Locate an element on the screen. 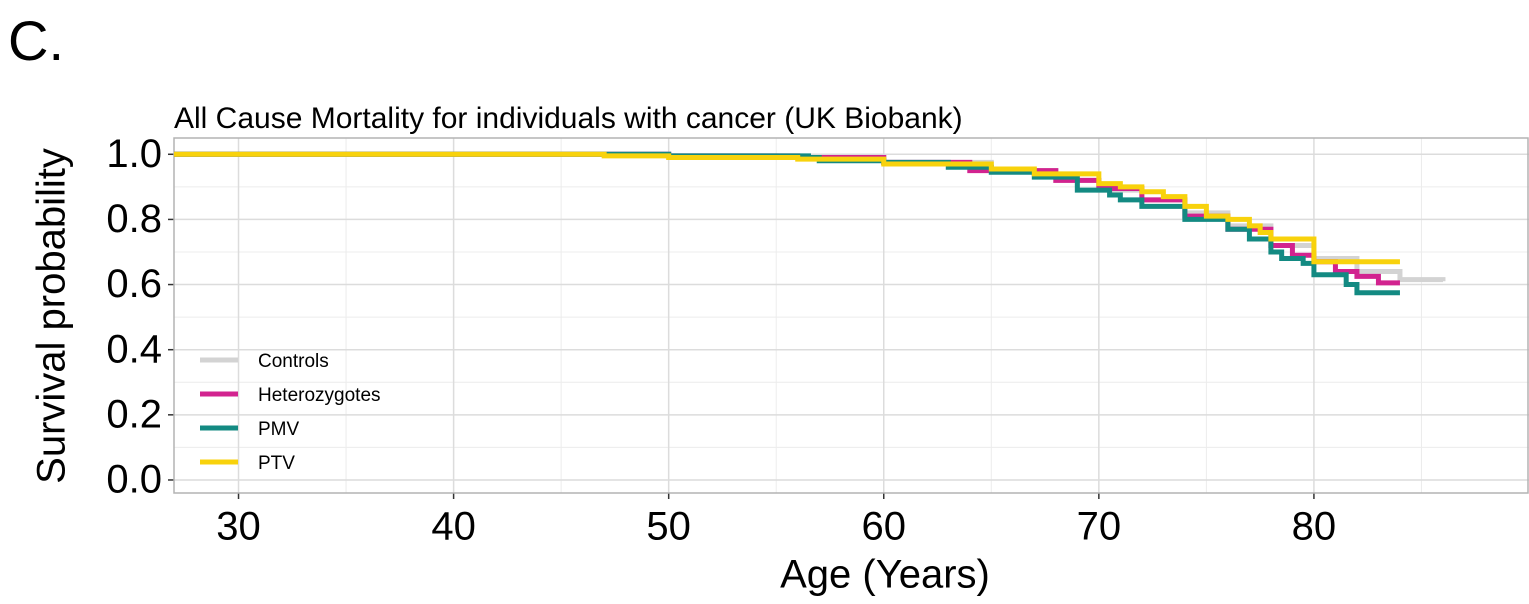 Image resolution: width=1529 pixels, height=604 pixels. y-tick-label: 0.6 is located at coordinates (134, 284).